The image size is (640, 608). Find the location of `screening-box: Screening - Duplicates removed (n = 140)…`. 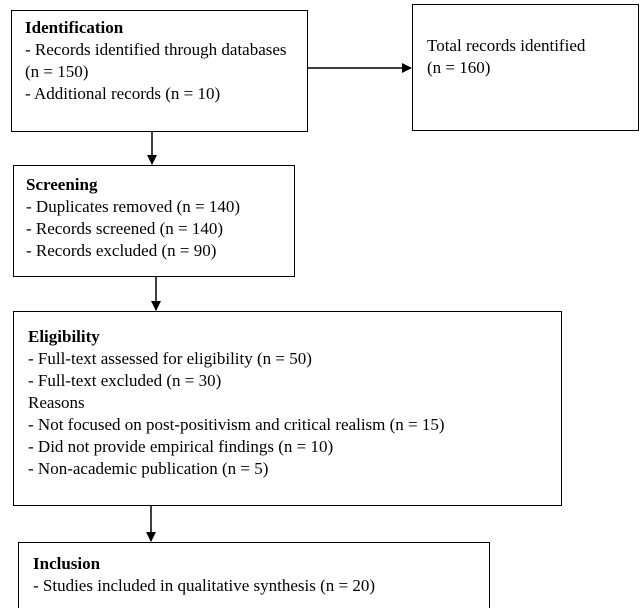

screening-box: Screening - Duplicates removed (n = 140)… is located at coordinates (154, 221).